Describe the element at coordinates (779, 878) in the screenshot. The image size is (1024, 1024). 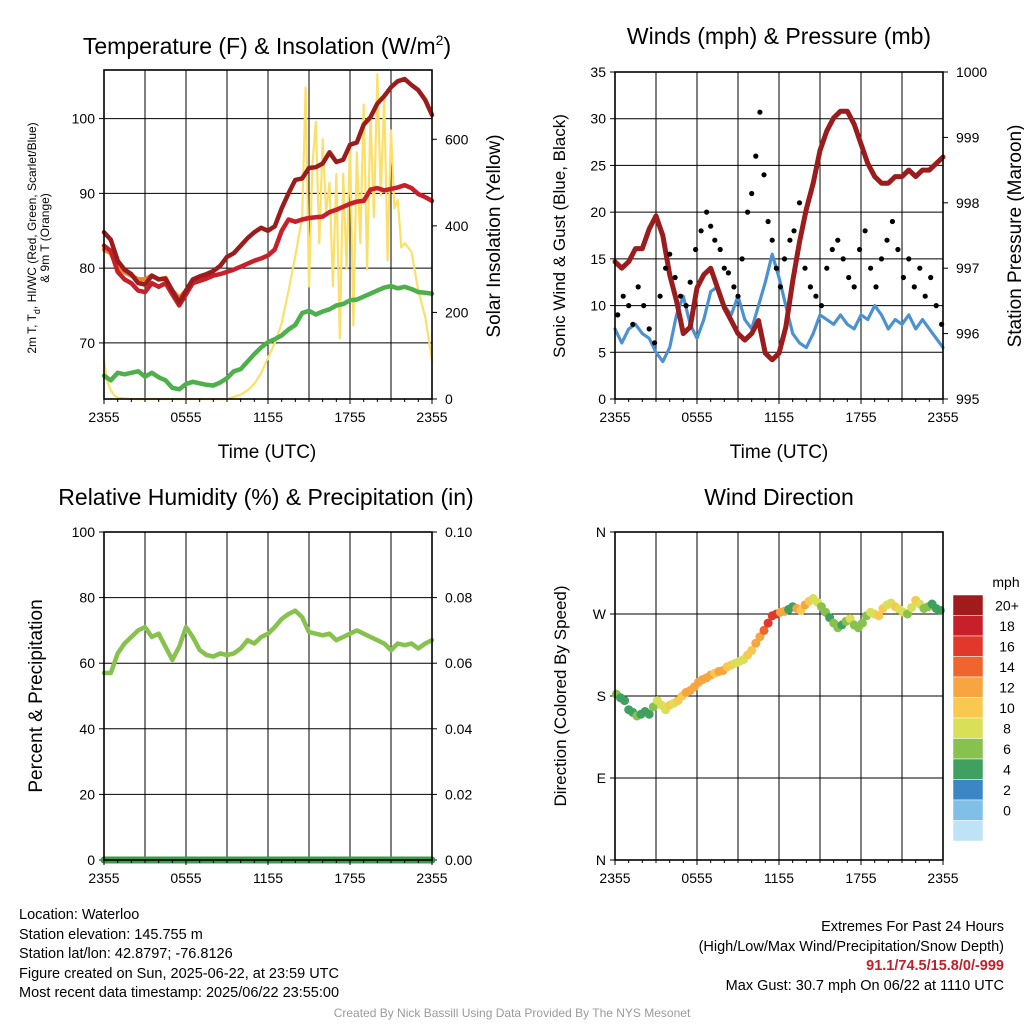
I see `direction-xtick-label: 1155` at that location.